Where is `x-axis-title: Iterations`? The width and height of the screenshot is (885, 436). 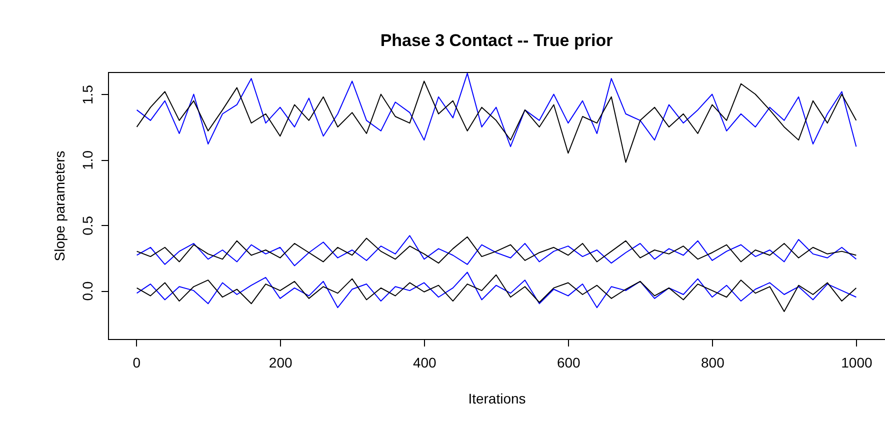 x-axis-title: Iterations is located at coordinates (497, 398).